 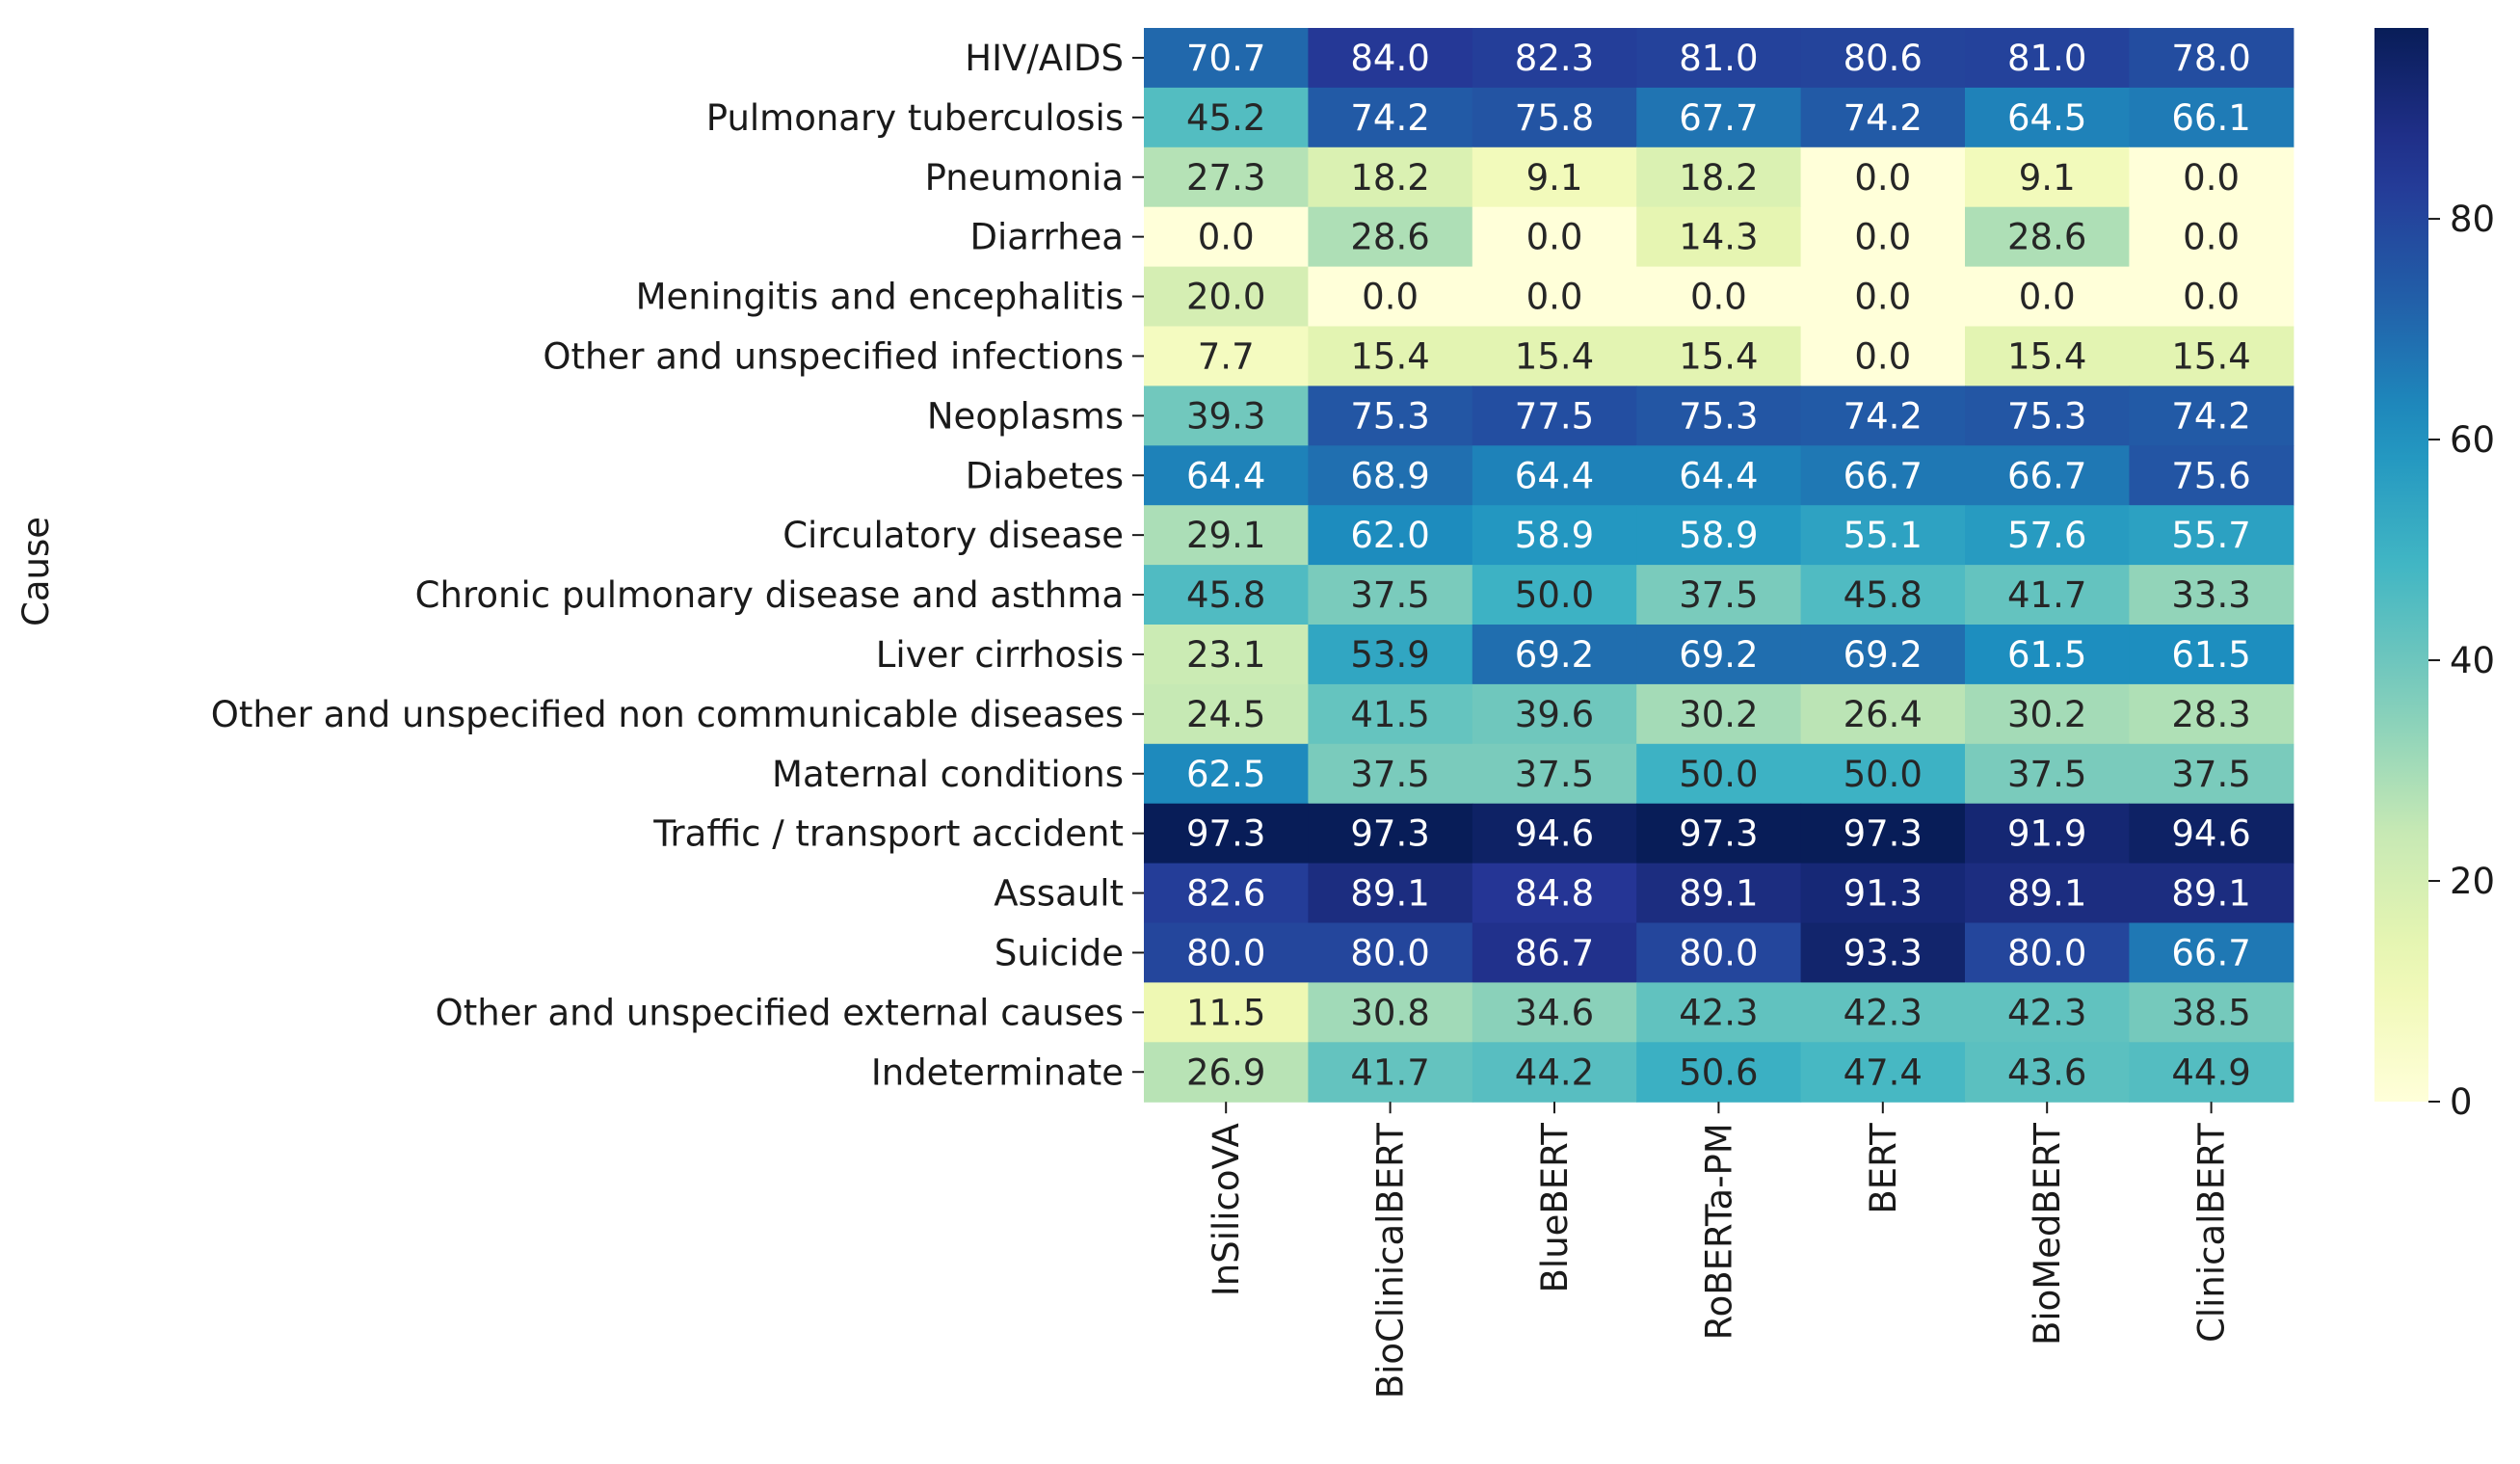 I want to click on cell-value-label: 91.9, so click(x=2046, y=834).